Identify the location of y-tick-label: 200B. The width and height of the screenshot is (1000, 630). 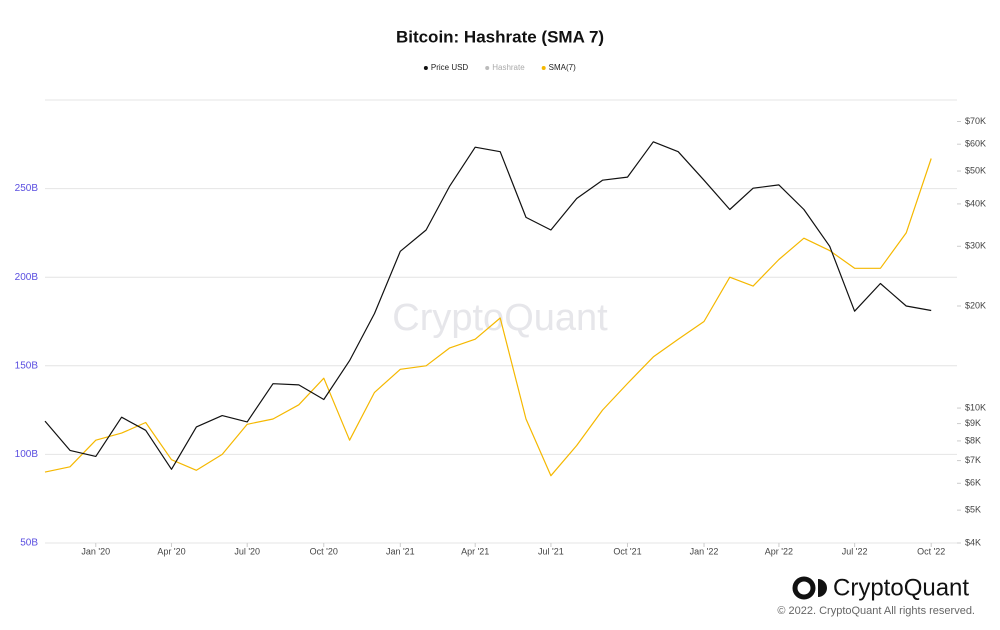
(27, 277).